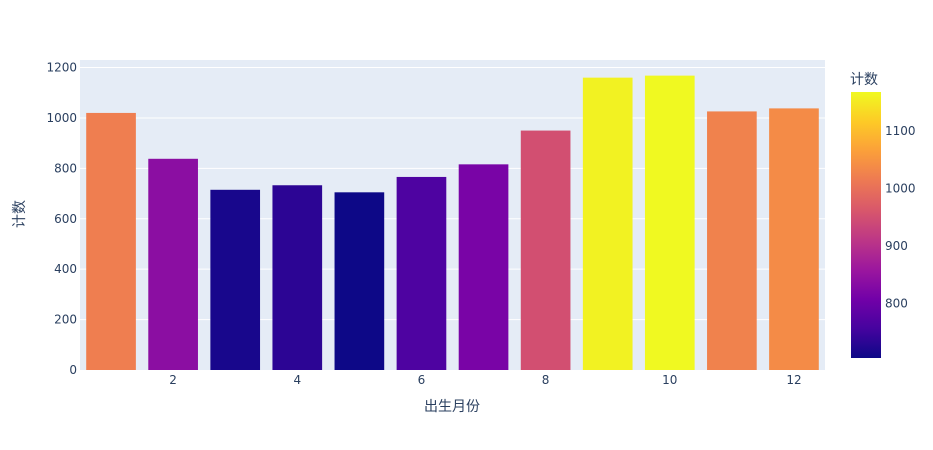  What do you see at coordinates (866, 225) in the screenshot?
I see `colorbar-gradient` at bounding box center [866, 225].